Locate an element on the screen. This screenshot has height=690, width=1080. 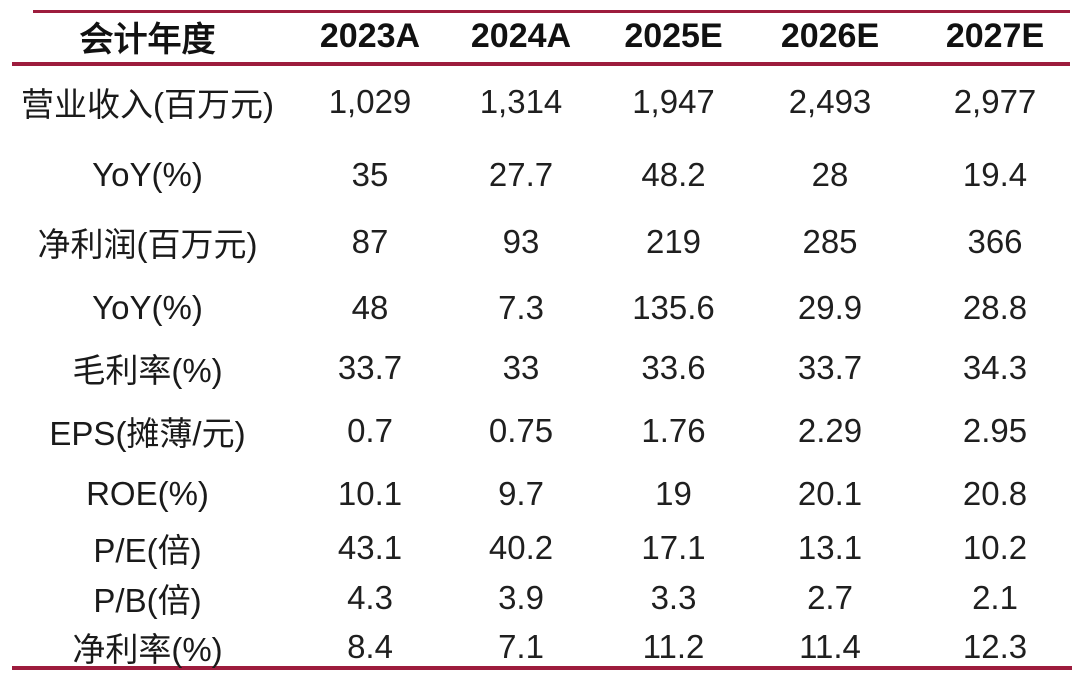
row-label: 净利率(%) is located at coordinates (147, 649).